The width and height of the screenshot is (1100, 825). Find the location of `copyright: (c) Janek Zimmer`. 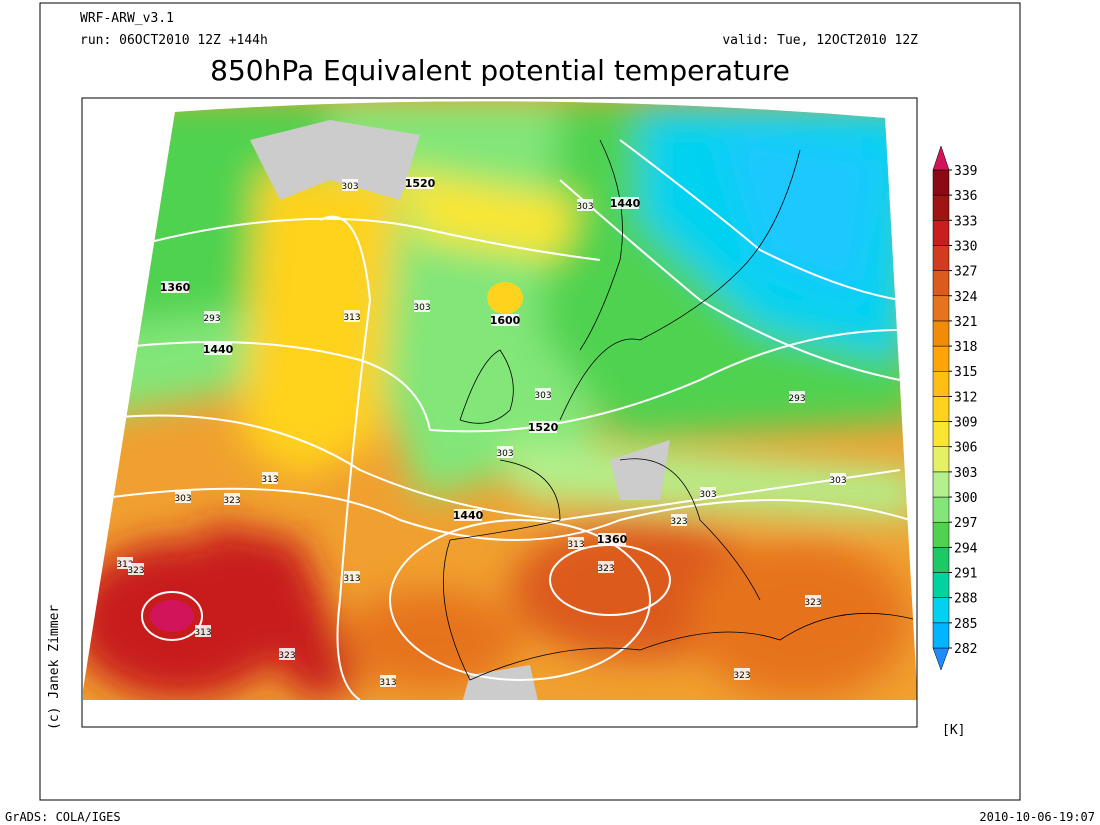

copyright: (c) Janek Zimmer is located at coordinates (54, 667).